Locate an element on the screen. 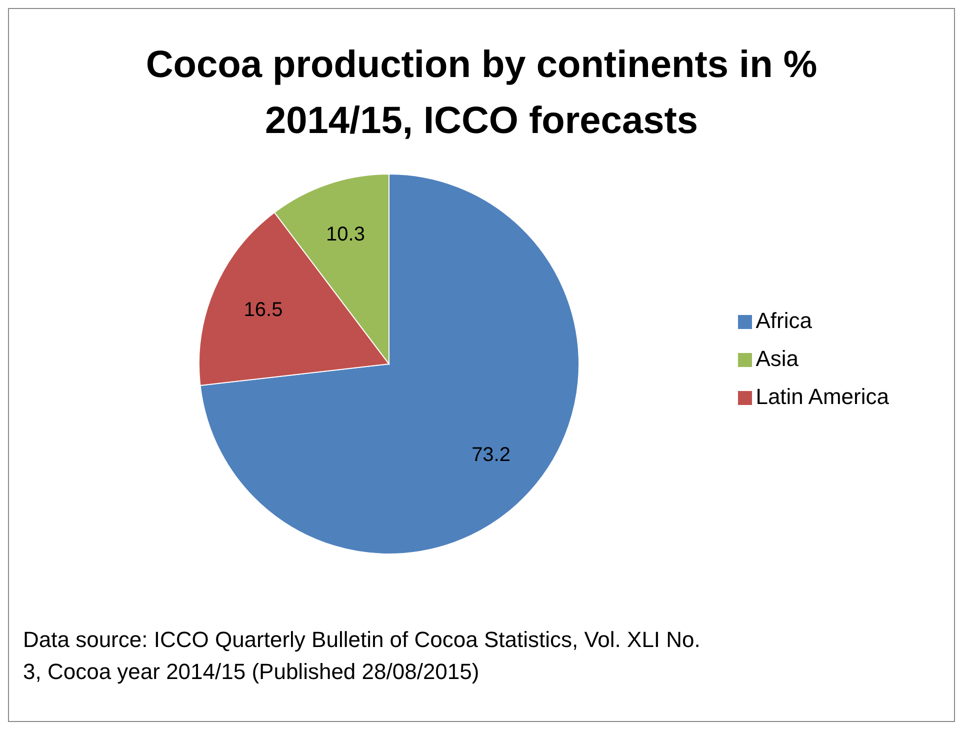  legend-label: Africa is located at coordinates (784, 320).